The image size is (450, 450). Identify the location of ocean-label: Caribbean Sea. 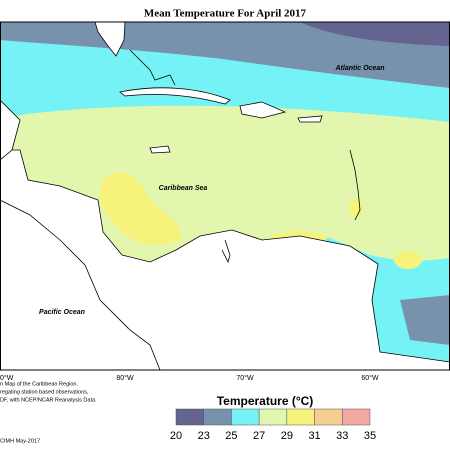
(183, 188).